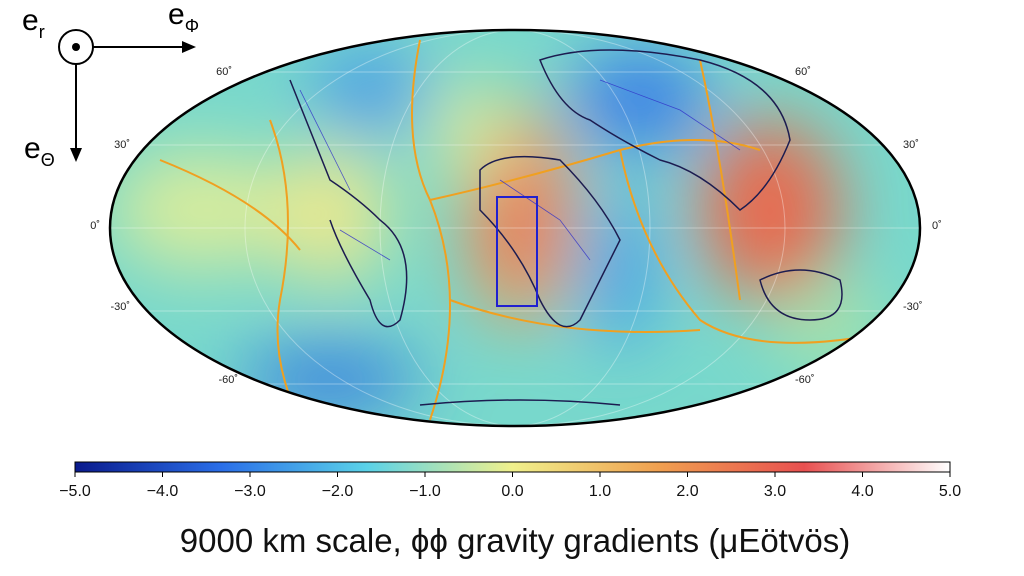 This screenshot has width=1024, height=576. Describe the element at coordinates (425, 491) in the screenshot. I see `tick-label: −1.0` at that location.